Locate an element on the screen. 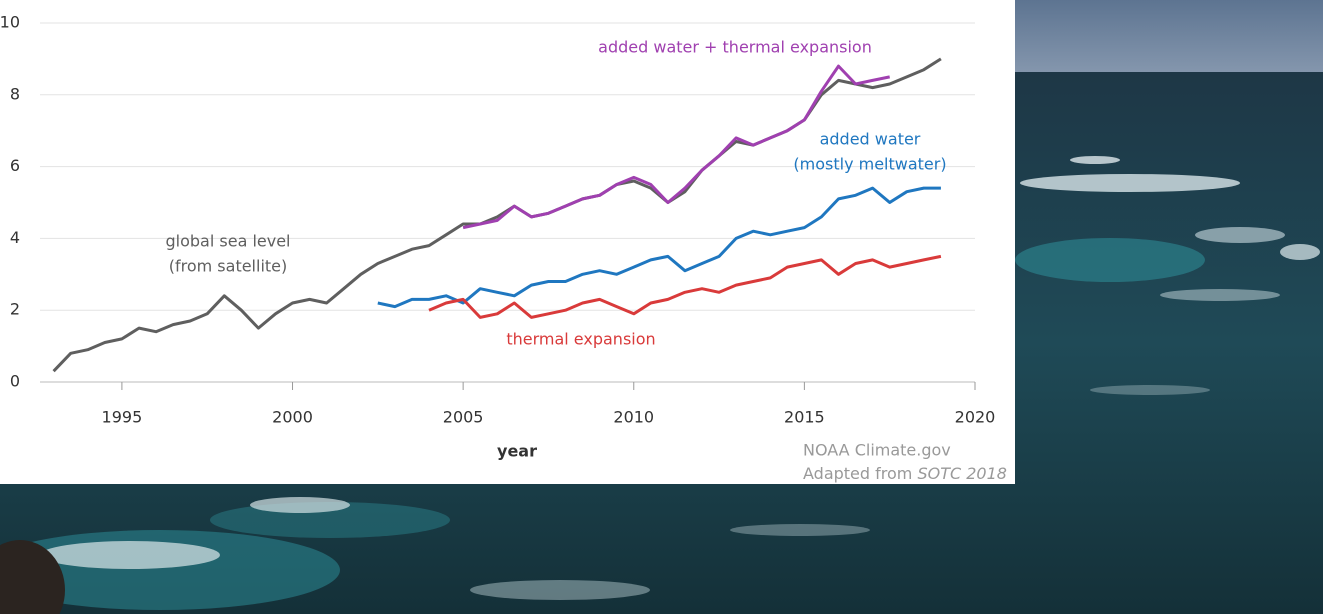  source: NOAA Climate.gov is located at coordinates (877, 450).